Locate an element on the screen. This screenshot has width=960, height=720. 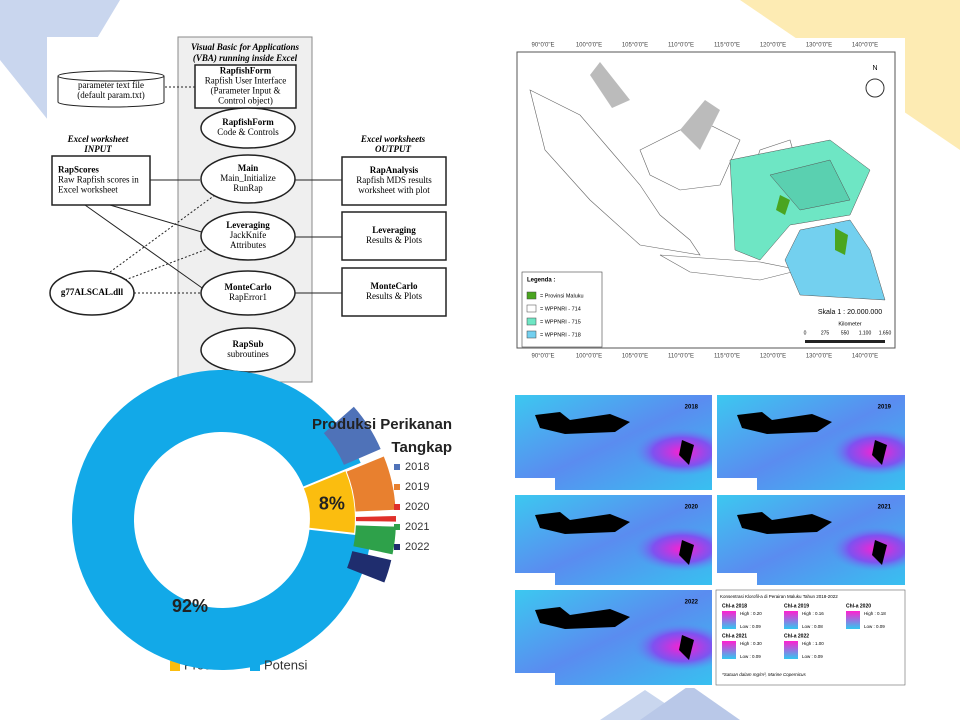
diagram is located at coordinates (213, 190).